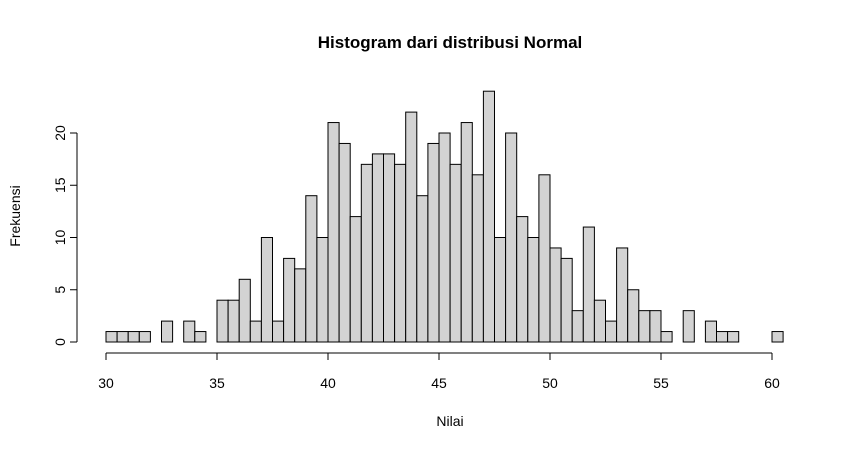 This screenshot has height=450, width=866. I want to click on x-tick-label: 30, so click(106, 383).